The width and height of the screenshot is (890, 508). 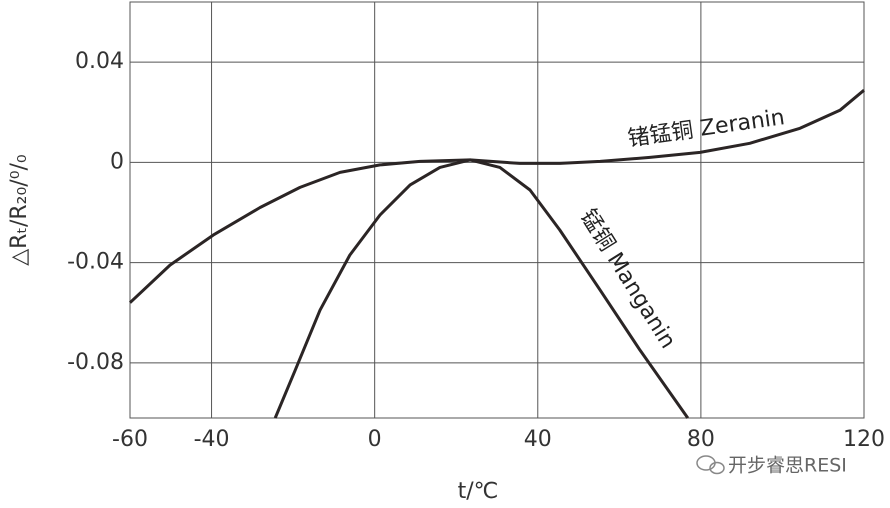 What do you see at coordinates (19, 210) in the screenshot?
I see `y-axis-label: △Rₜ/R₂₀/⁰/₀` at bounding box center [19, 210].